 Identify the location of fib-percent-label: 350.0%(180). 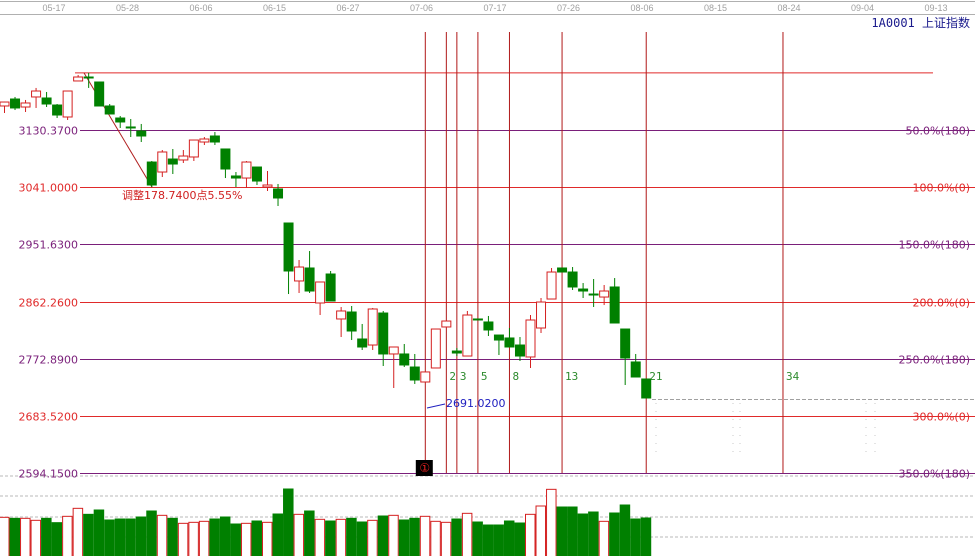
(934, 474).